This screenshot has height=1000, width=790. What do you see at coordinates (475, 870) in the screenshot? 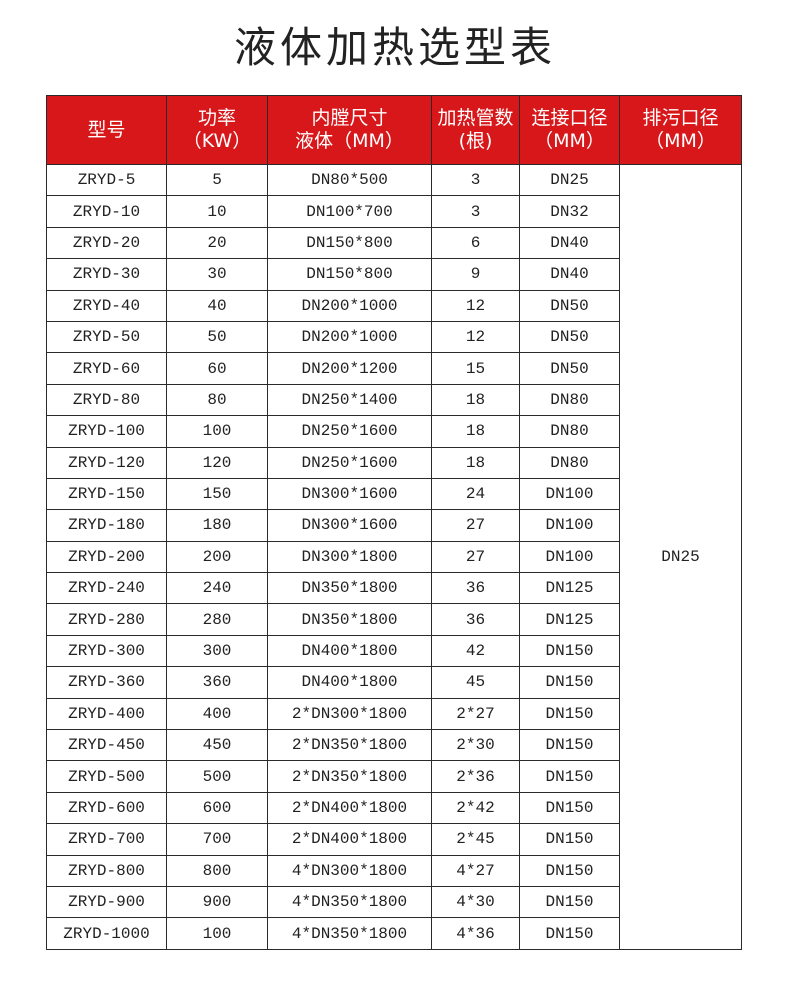
I see `table-cell: 4*27` at bounding box center [475, 870].